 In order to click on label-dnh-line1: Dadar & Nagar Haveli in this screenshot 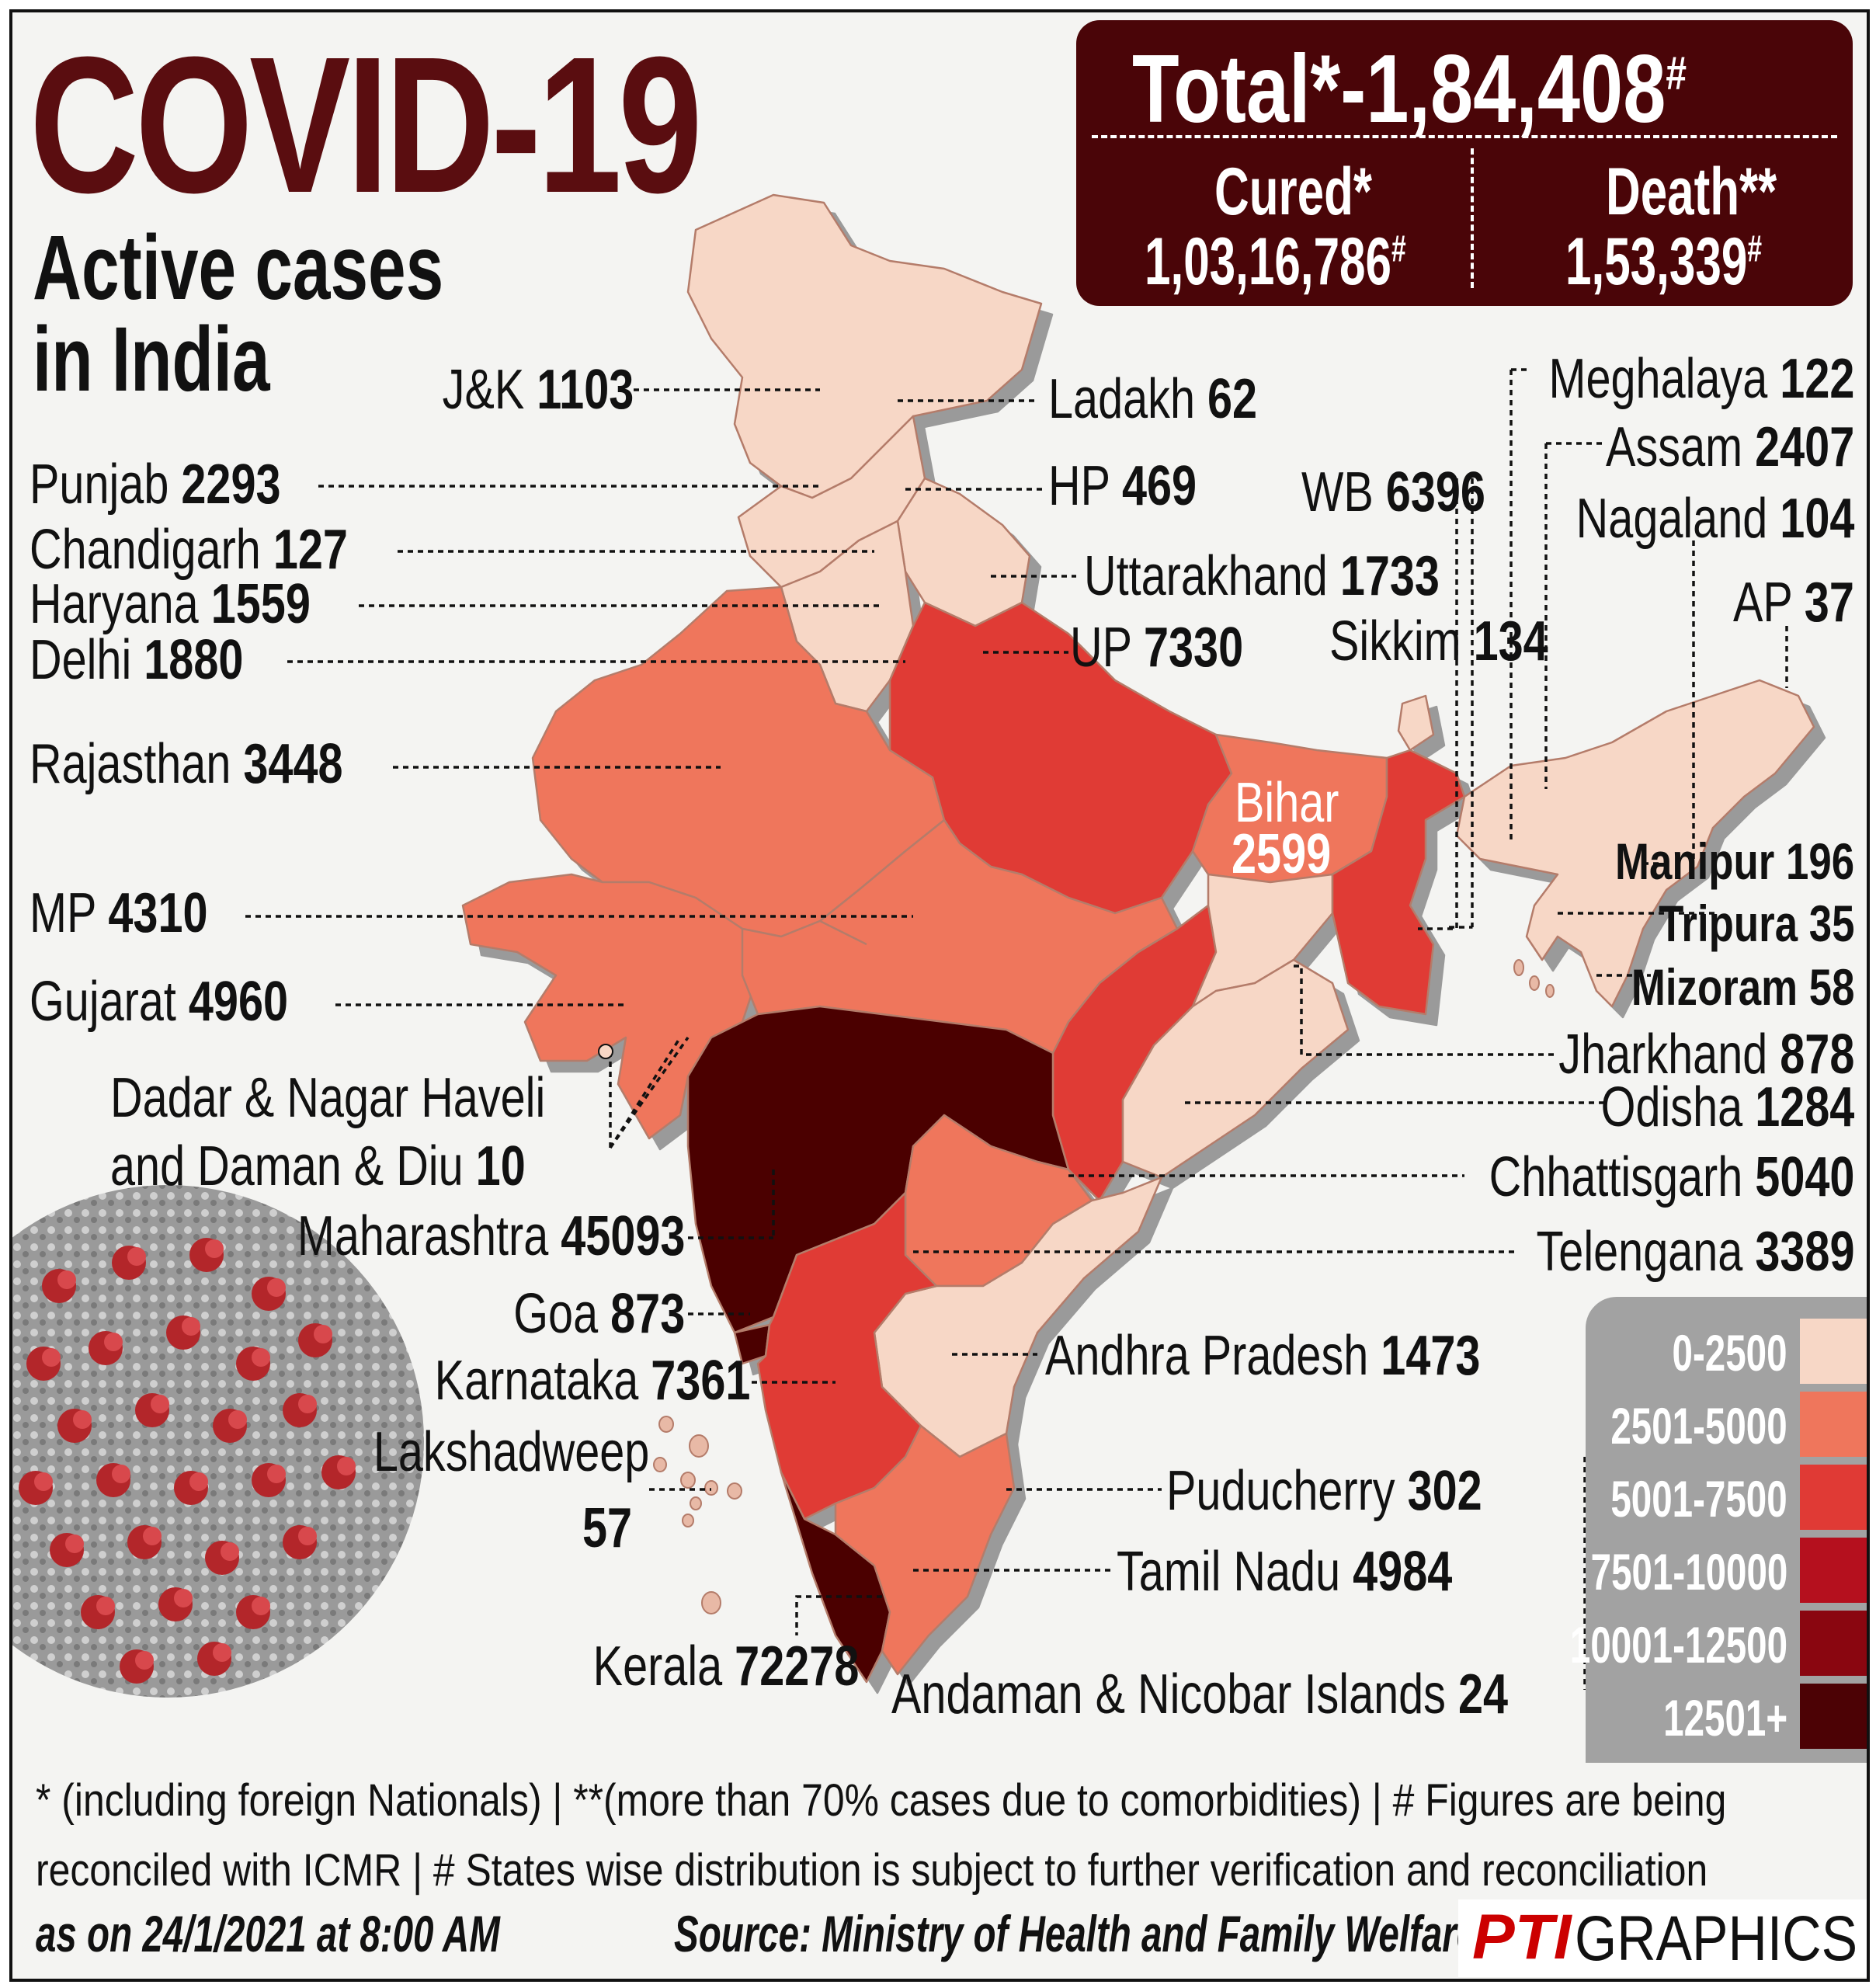, I will do `click(328, 1098)`.